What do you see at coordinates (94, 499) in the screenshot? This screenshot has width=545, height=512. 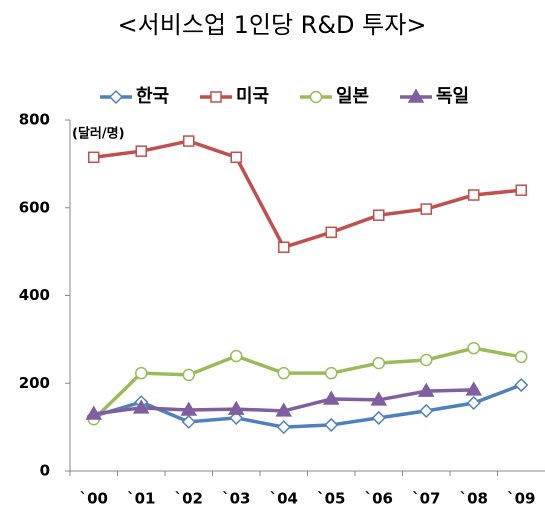 I see `x-tick-label: `00` at bounding box center [94, 499].